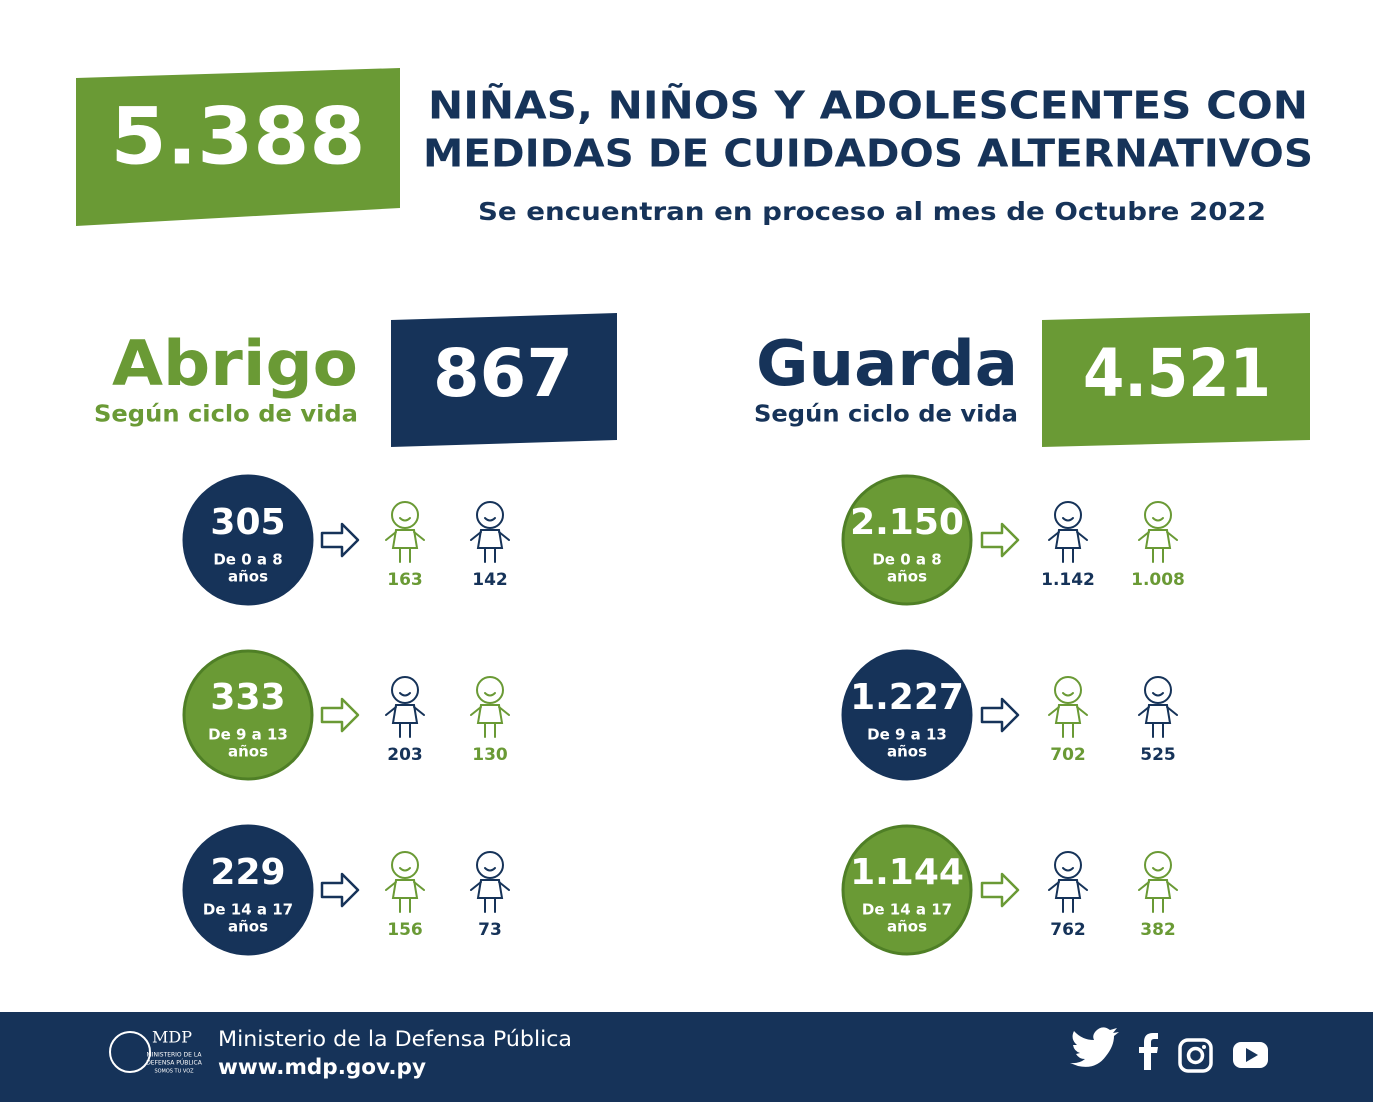  I want to click on youtube-icon, so click(1250, 1055).